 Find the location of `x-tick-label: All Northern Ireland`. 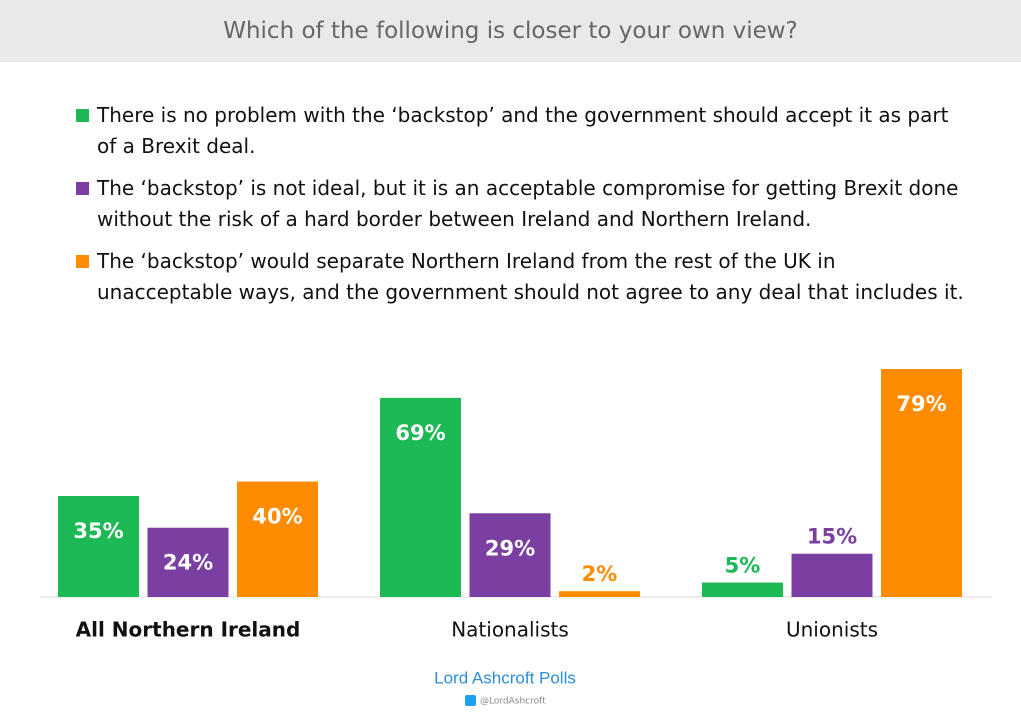

x-tick-label: All Northern Ireland is located at coordinates (188, 630).